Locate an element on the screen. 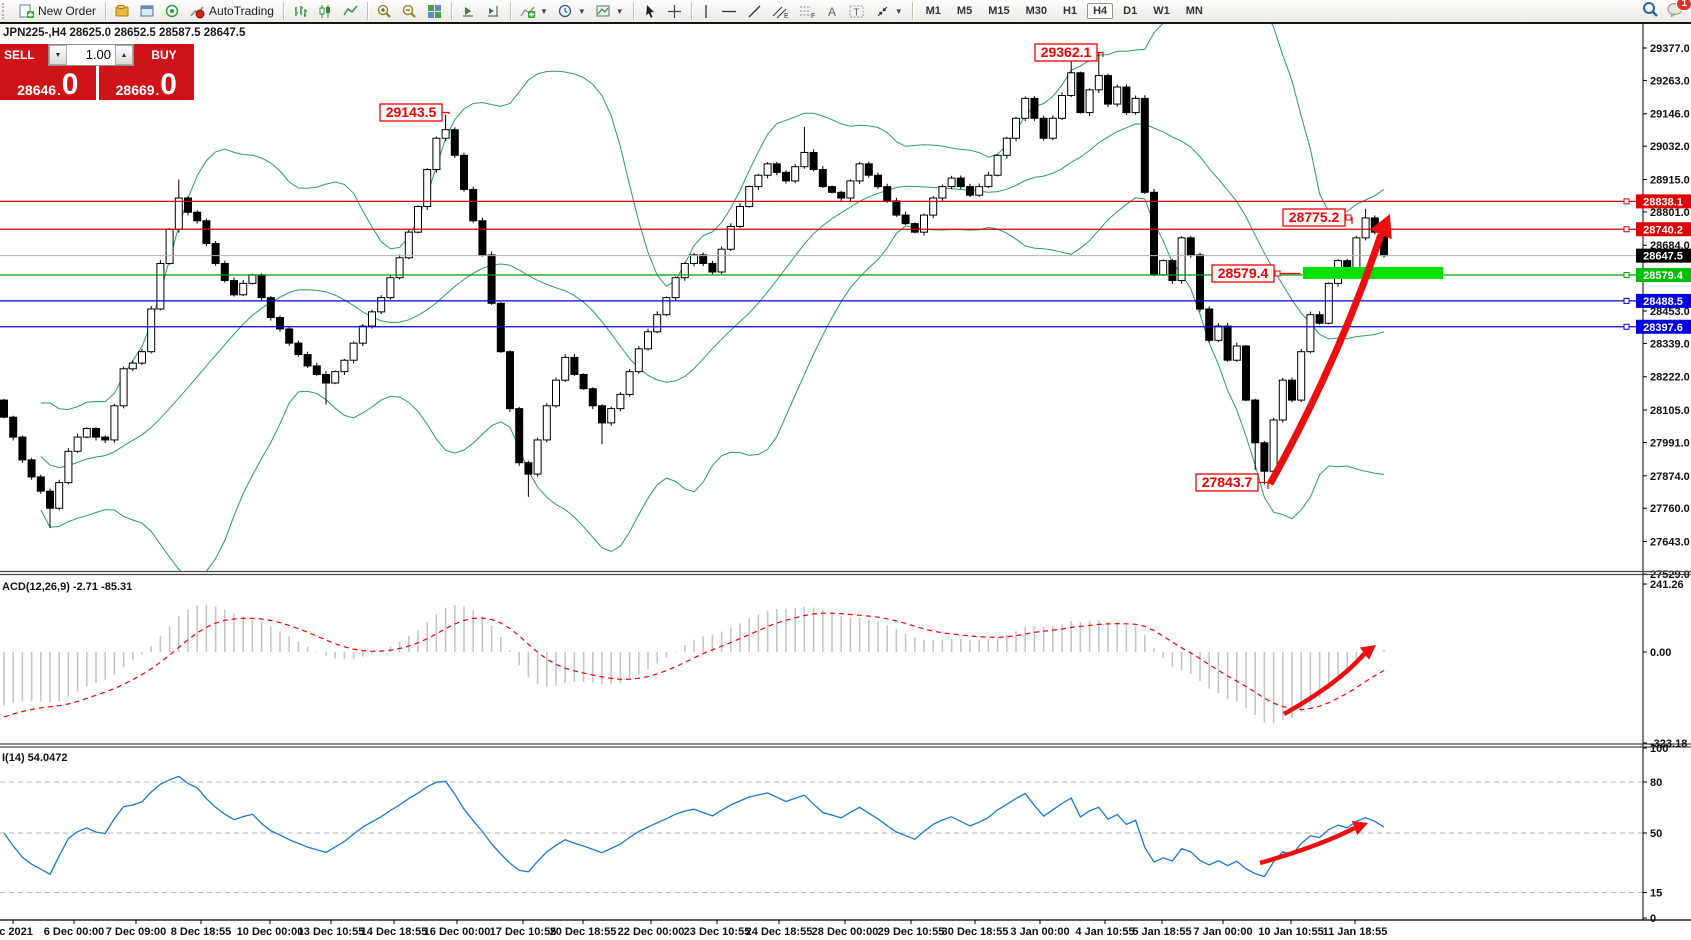  bar-chart-button is located at coordinates (300, 11).